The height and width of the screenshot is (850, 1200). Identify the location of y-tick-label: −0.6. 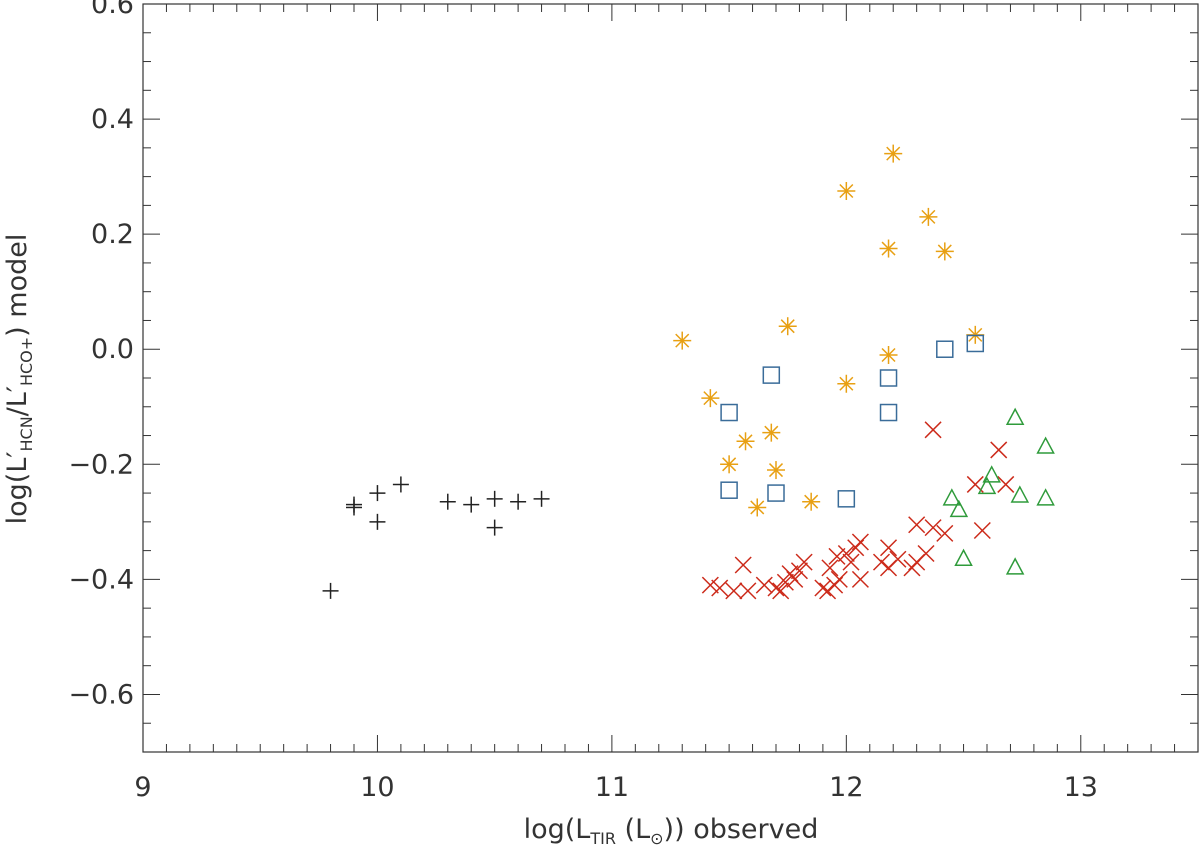
(101, 694).